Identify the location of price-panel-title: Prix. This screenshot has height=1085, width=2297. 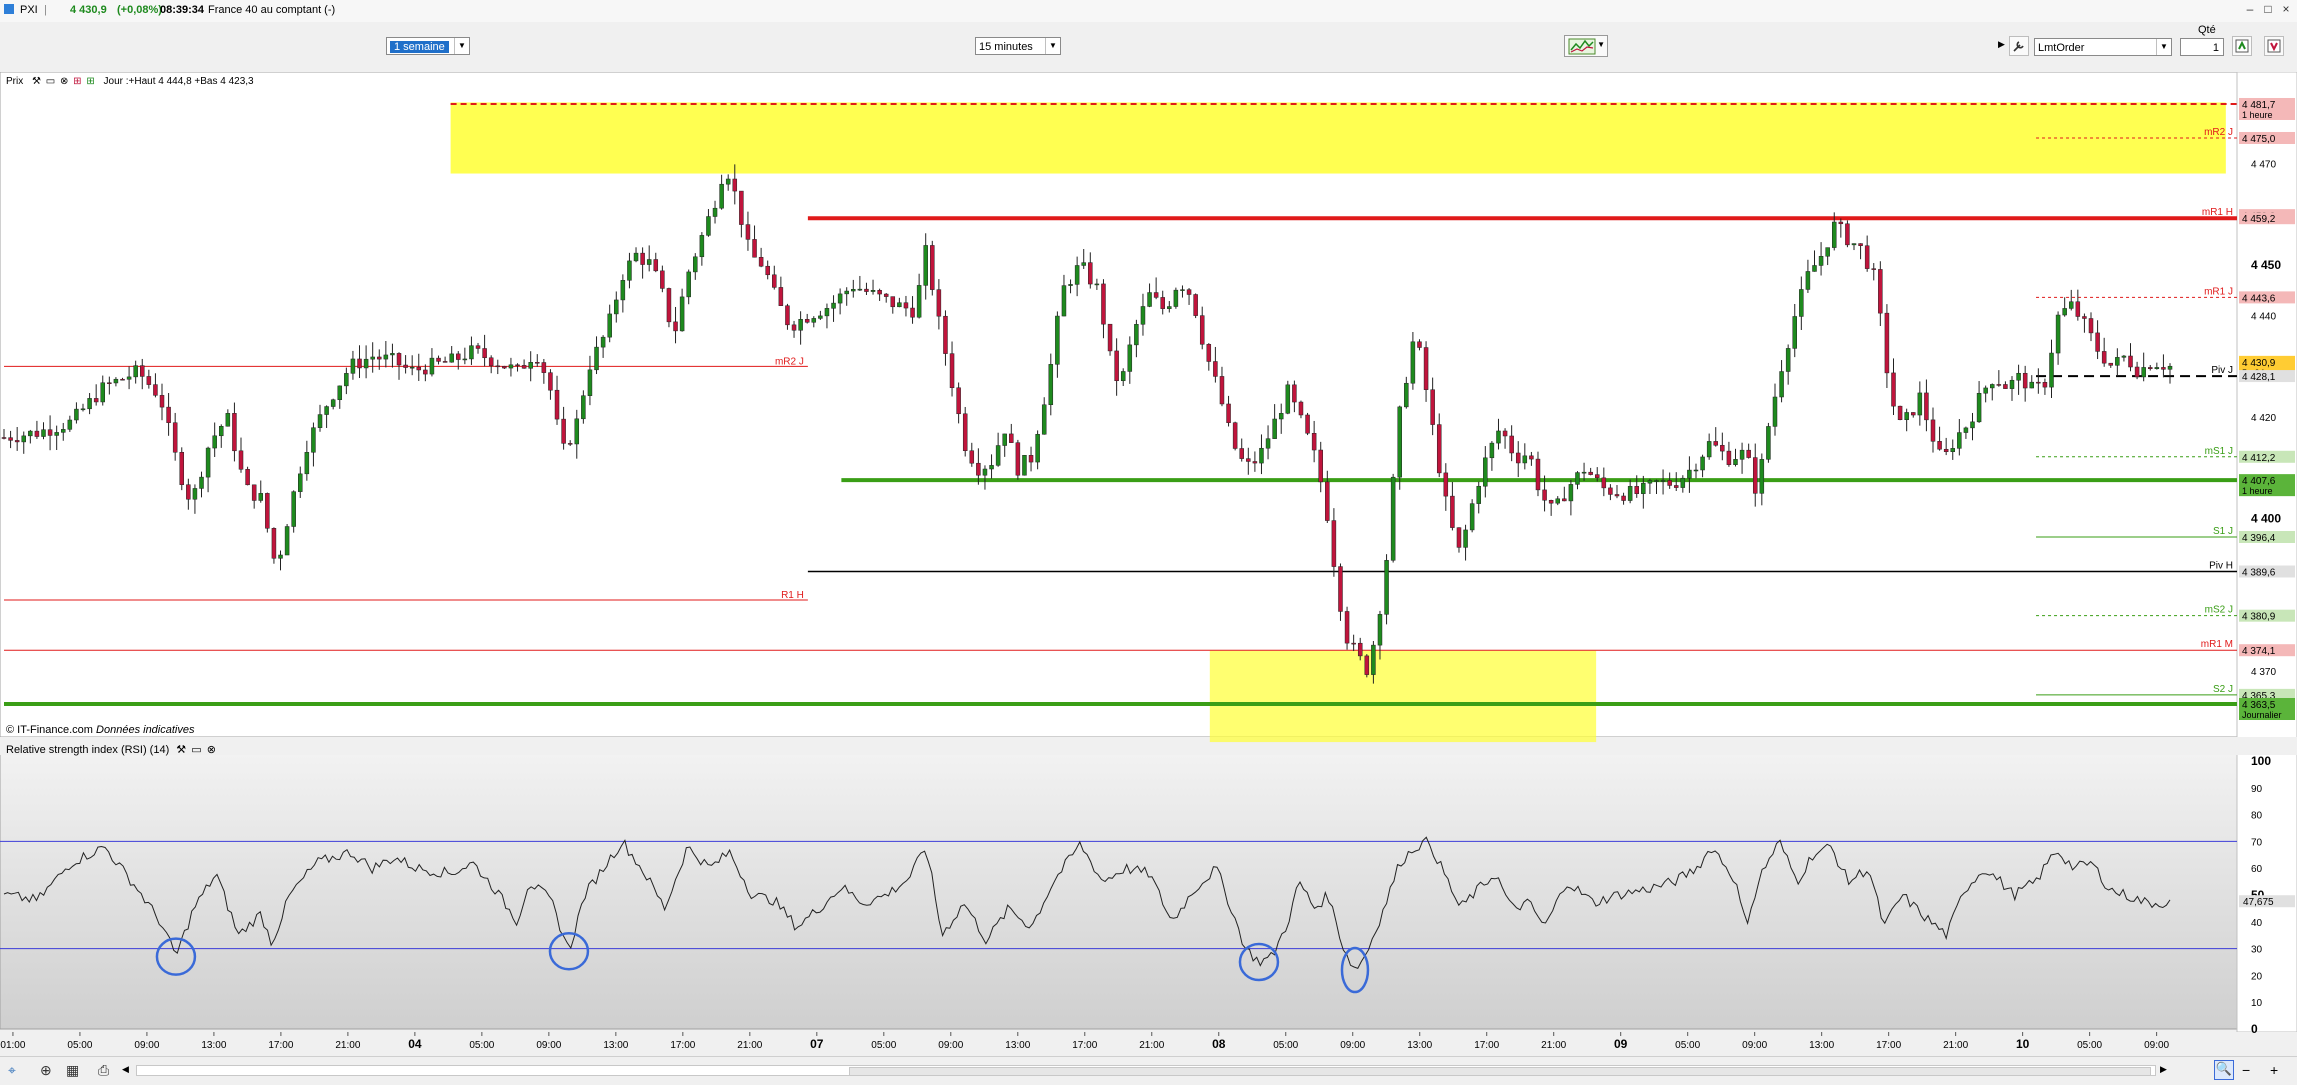
(15, 81).